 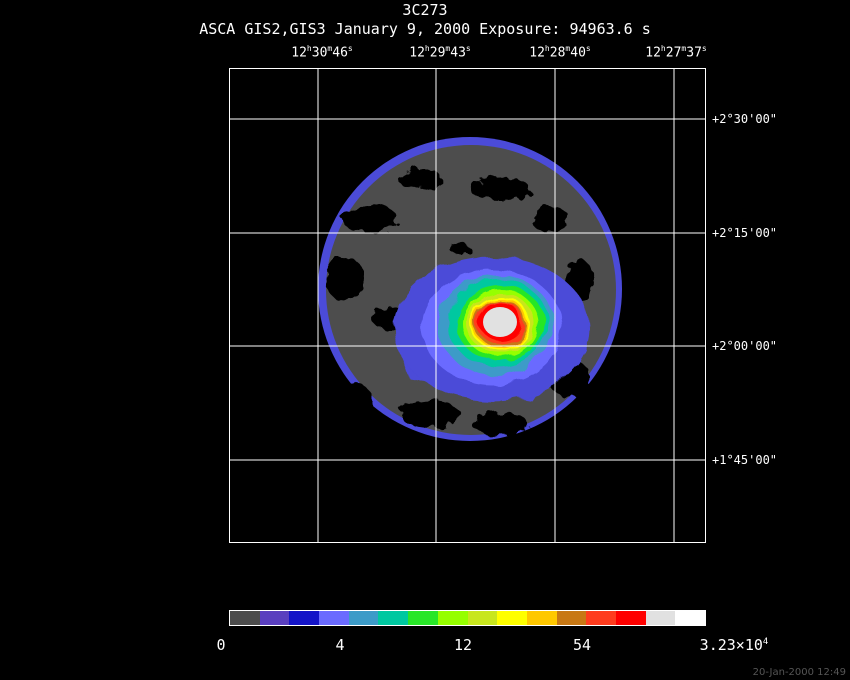 What do you see at coordinates (221, 645) in the screenshot?
I see `colorbar-label: 0` at bounding box center [221, 645].